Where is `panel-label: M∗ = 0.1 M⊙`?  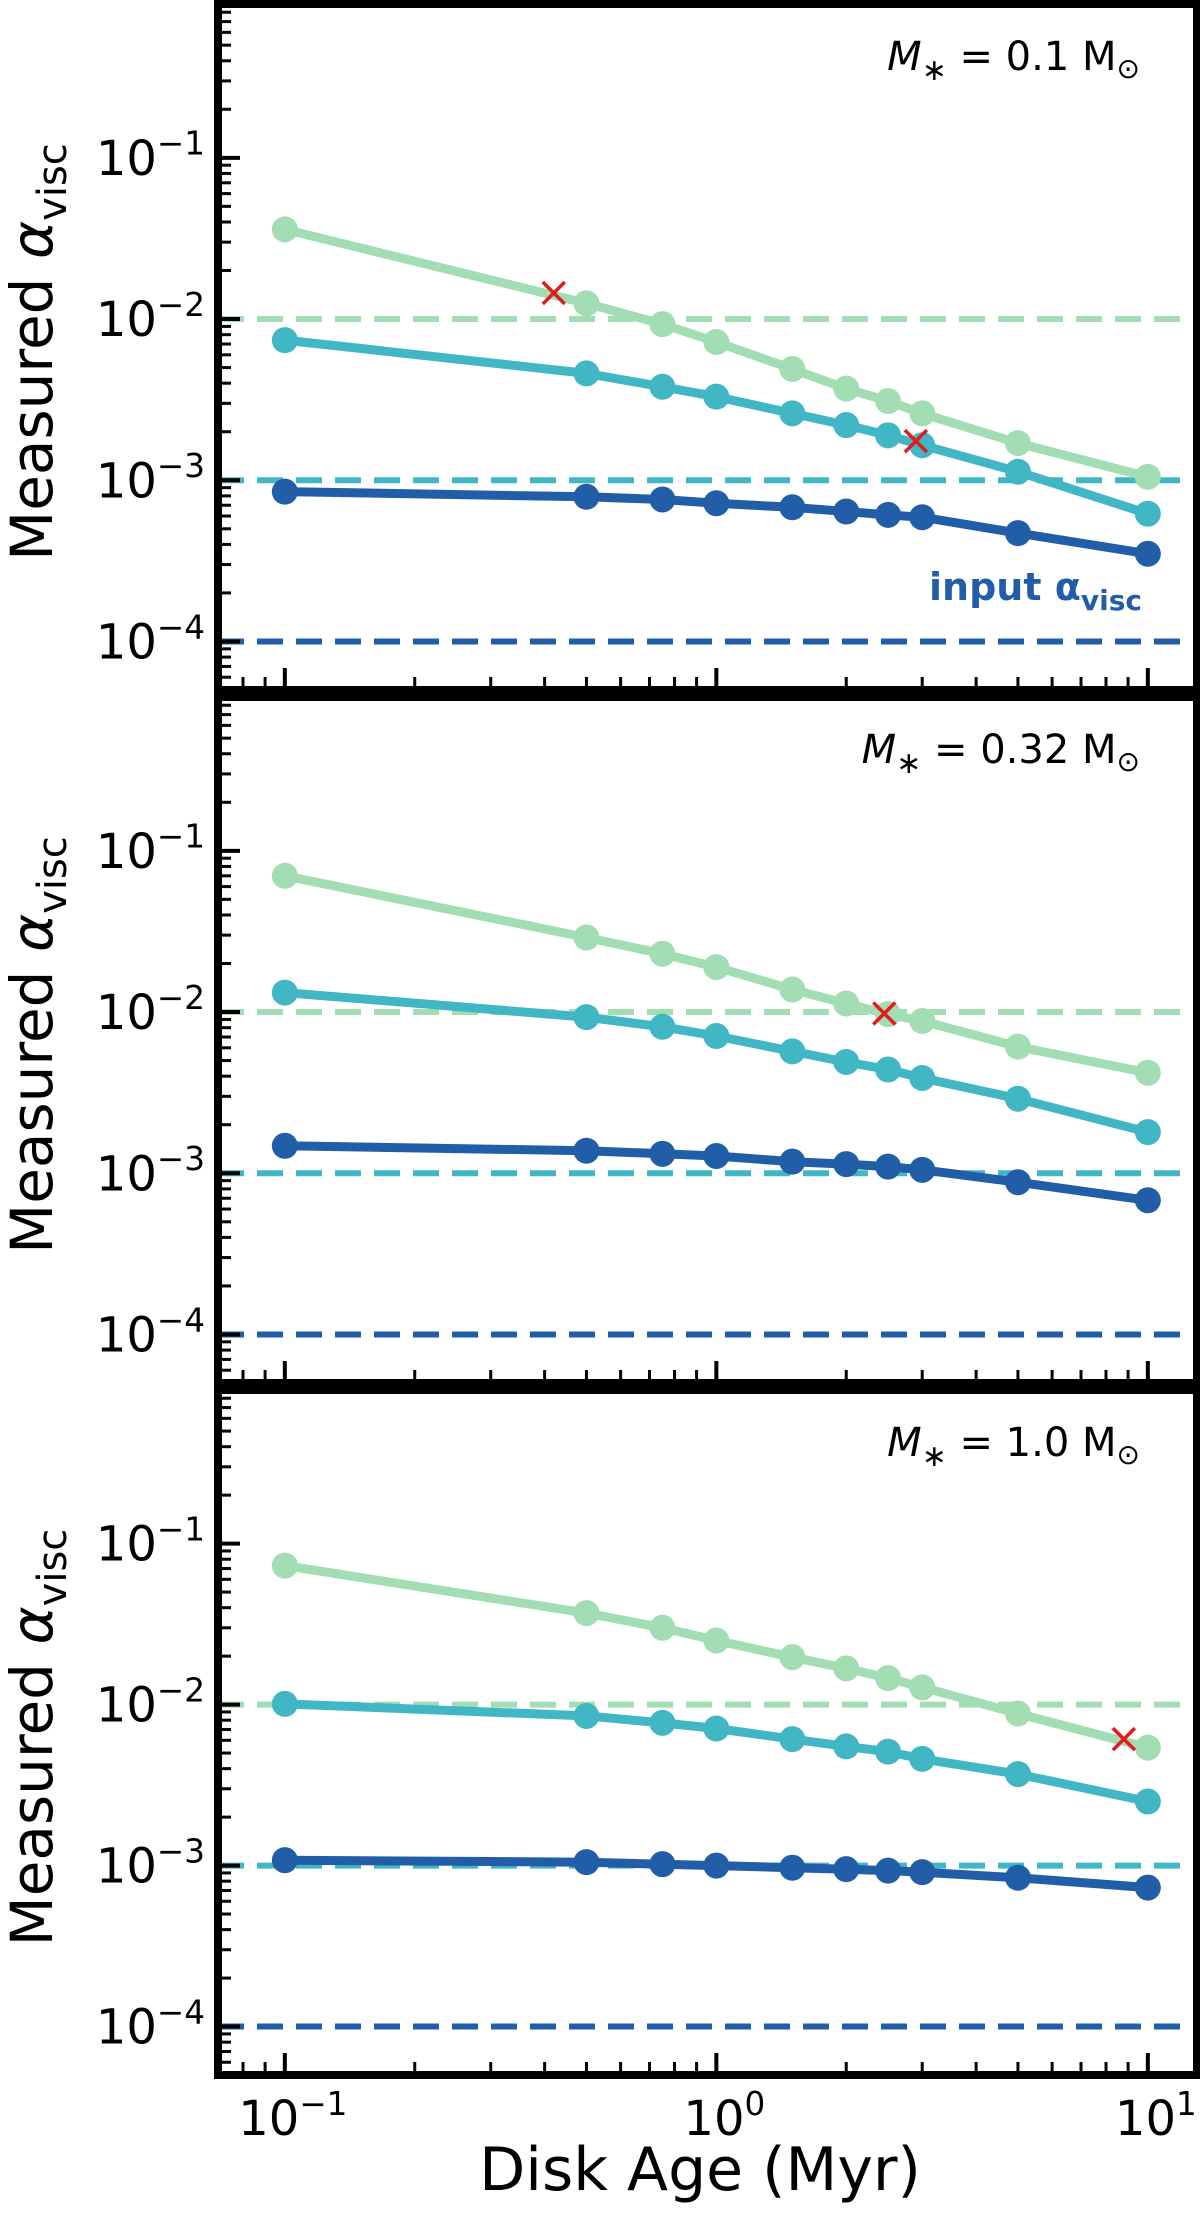
panel-label: M∗ = 0.1 M⊙ is located at coordinates (1013, 61).